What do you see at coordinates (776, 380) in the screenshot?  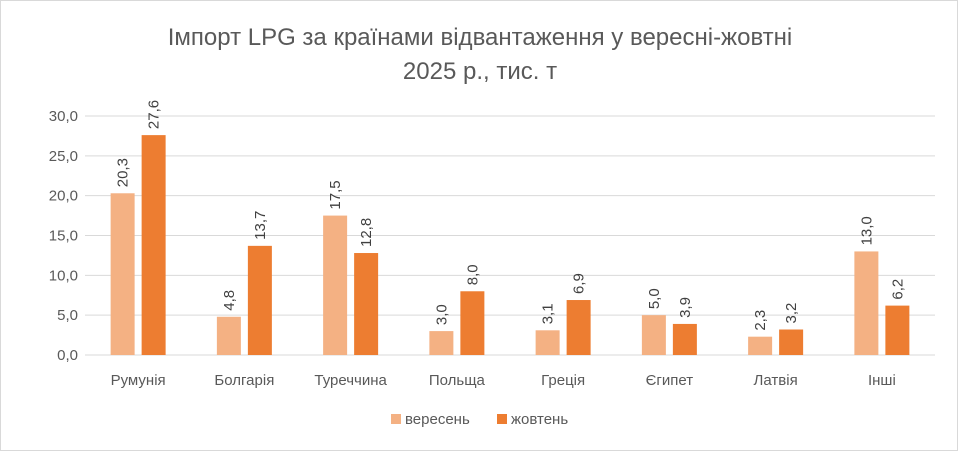 I see `x-tick-label: Латвія` at bounding box center [776, 380].